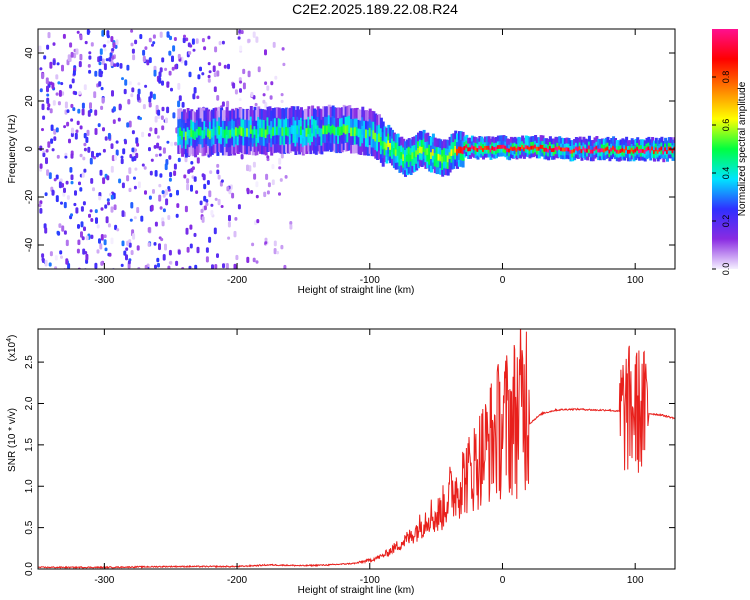 The height and width of the screenshot is (600, 750). What do you see at coordinates (726, 77) in the screenshot?
I see `colorbar-tick-label: 0.8` at bounding box center [726, 77].